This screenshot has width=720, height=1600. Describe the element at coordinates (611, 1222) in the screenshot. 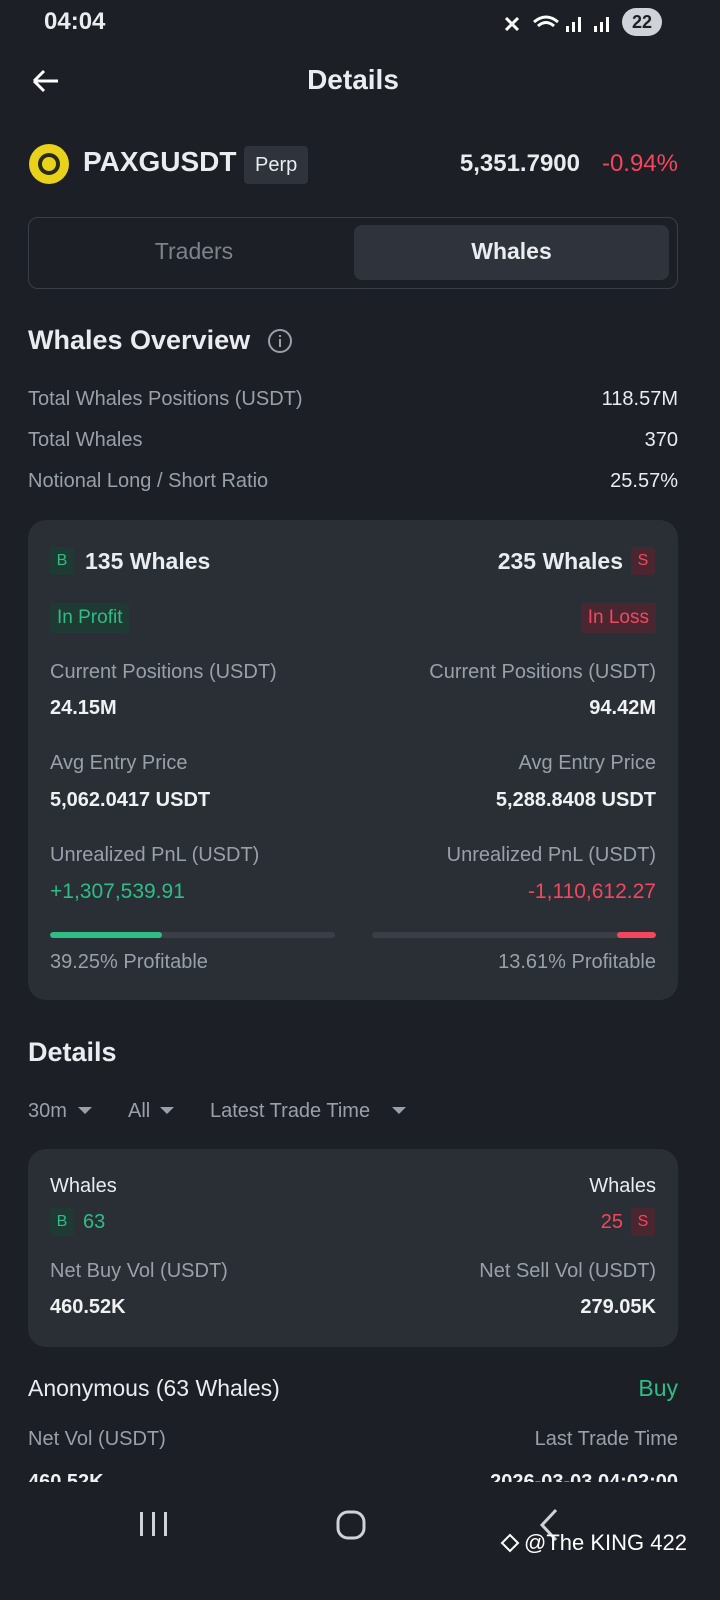

I see `sell-count: 25` at that location.